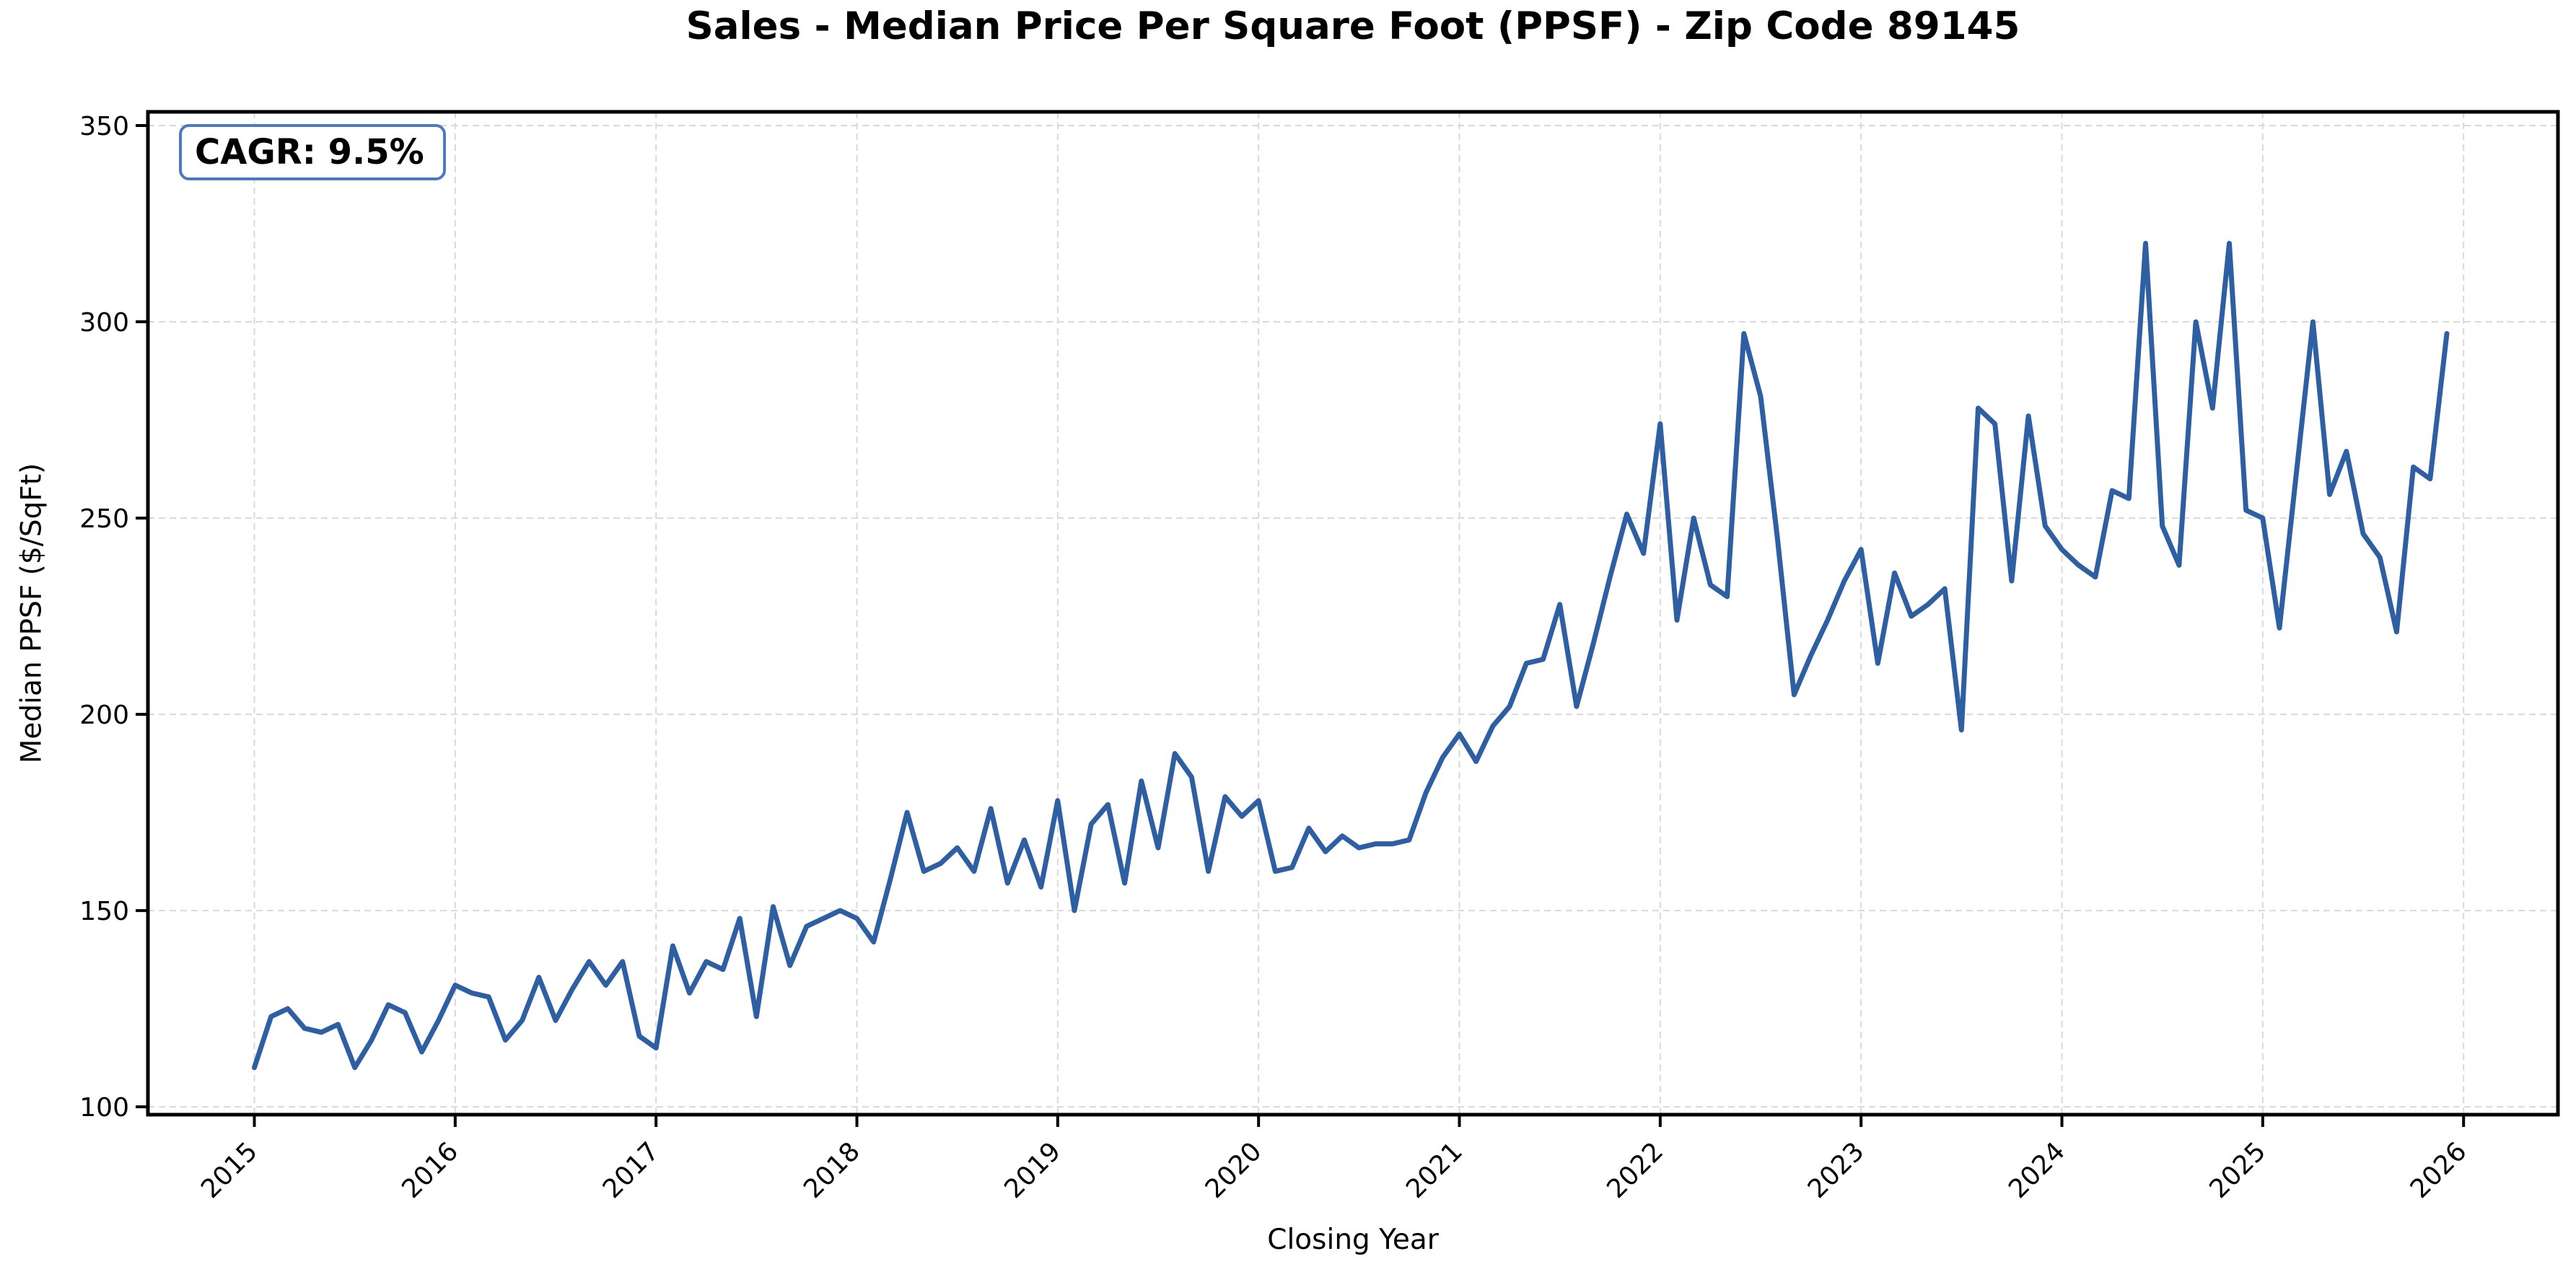  I want to click on cagr-annotation-label: CAGR: 9.5%, so click(309, 152).